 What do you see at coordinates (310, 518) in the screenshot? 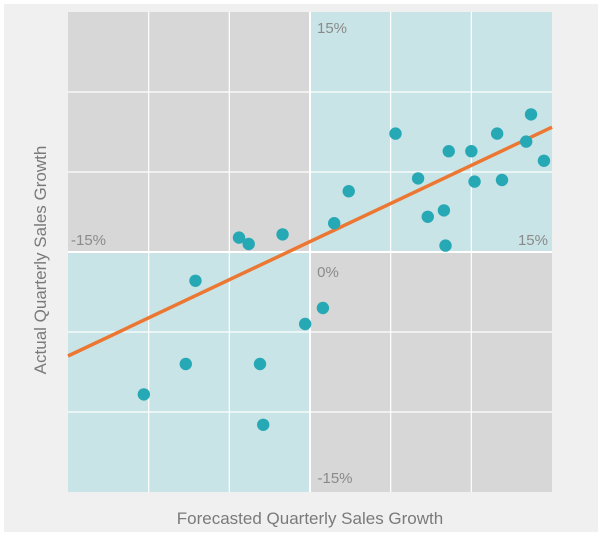
I see `x-axis-title: Forecasted Quarterly Sales Growth` at bounding box center [310, 518].